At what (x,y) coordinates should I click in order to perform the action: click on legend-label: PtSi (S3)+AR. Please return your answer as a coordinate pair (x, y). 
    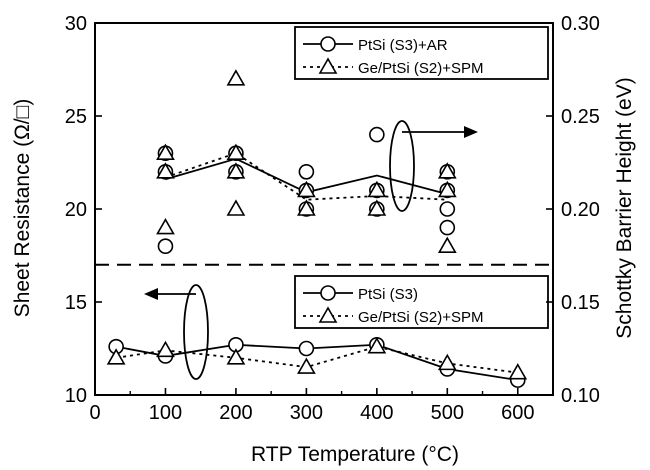
    Looking at the image, I should click on (403, 45).